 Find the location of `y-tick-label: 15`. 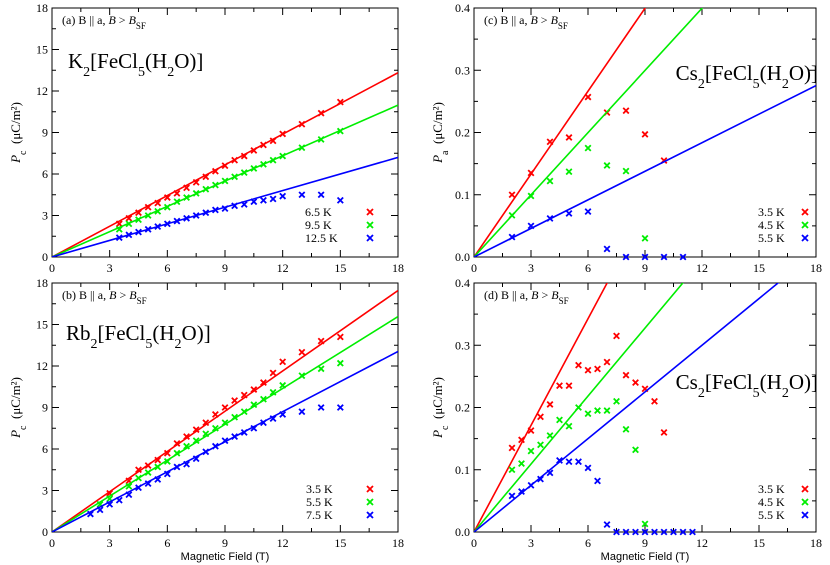

y-tick-label: 15 is located at coordinates (42, 50).